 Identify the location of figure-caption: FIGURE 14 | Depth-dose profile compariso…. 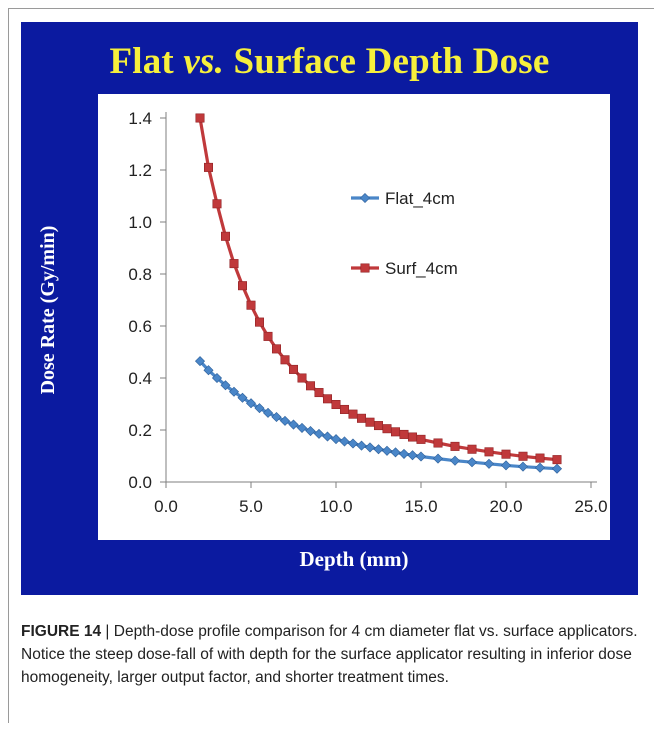
(331, 654).